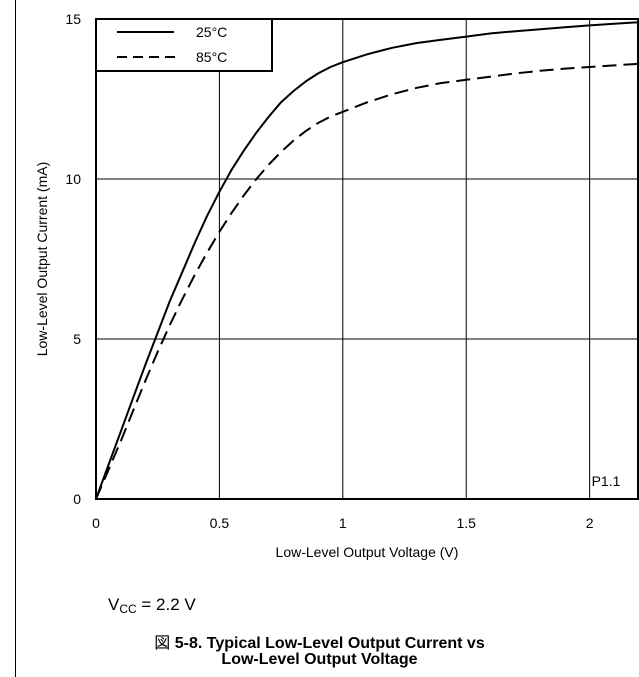 This screenshot has height=677, width=639. What do you see at coordinates (164, 643) in the screenshot?
I see `figure-caption-prefix: 図` at bounding box center [164, 643].